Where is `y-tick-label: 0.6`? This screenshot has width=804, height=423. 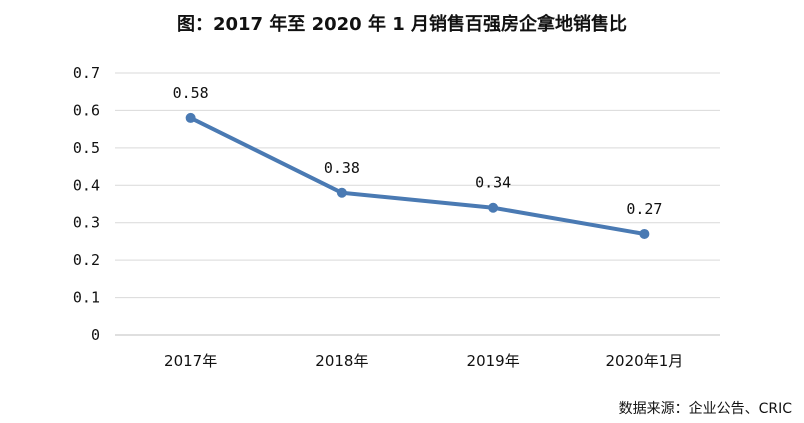 y-tick-label: 0.6 is located at coordinates (86, 110).